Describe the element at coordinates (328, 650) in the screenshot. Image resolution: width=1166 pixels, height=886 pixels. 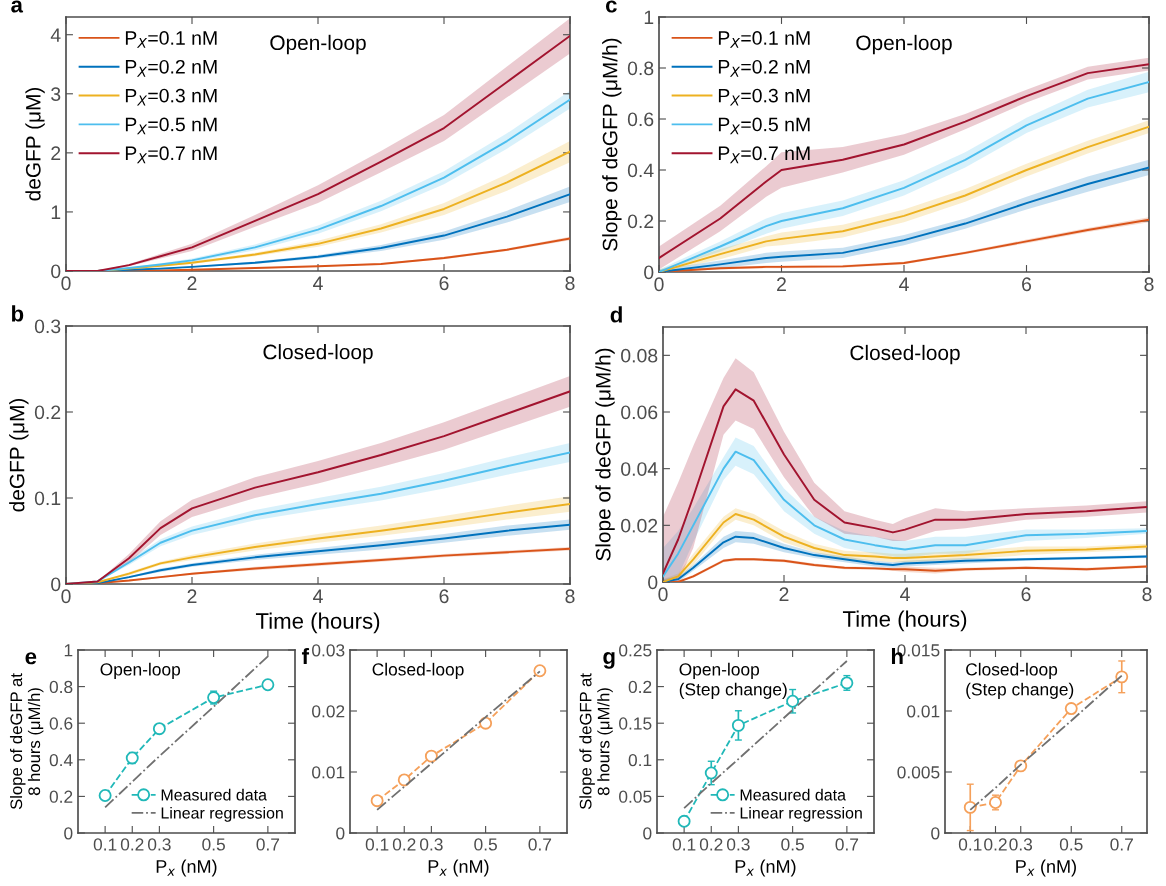
I see `y-tick-label: 0.03` at that location.